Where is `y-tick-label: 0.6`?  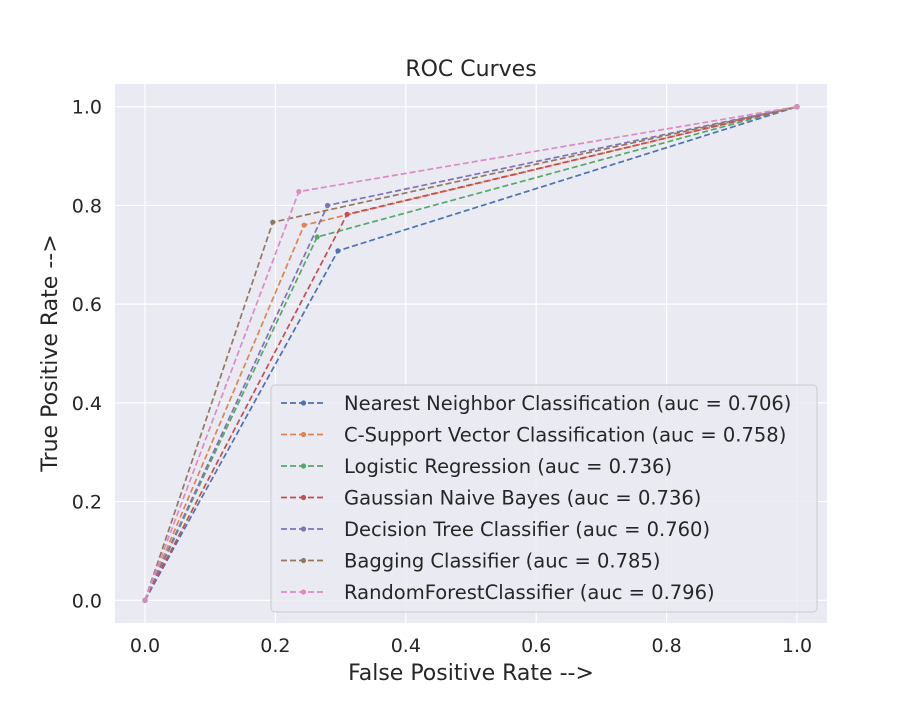 y-tick-label: 0.6 is located at coordinates (87, 305).